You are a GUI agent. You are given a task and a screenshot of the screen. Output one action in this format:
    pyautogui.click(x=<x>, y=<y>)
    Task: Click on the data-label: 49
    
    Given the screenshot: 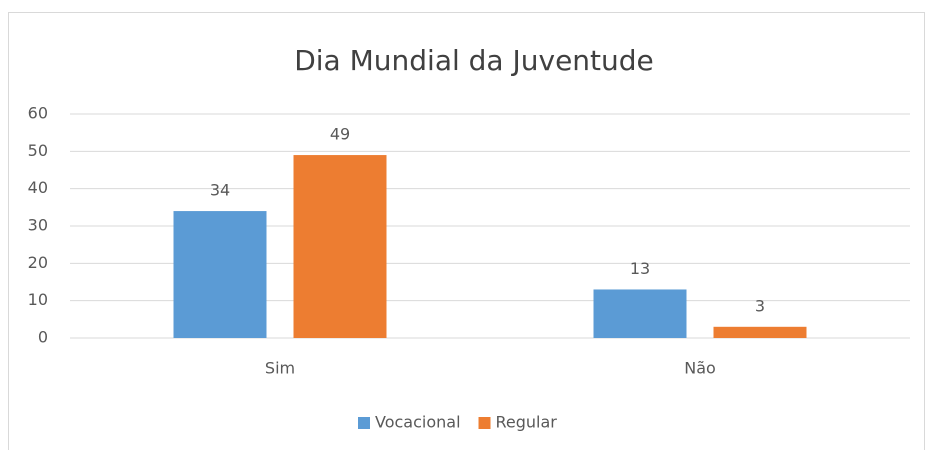 What is the action you would take?
    pyautogui.click(x=340, y=134)
    